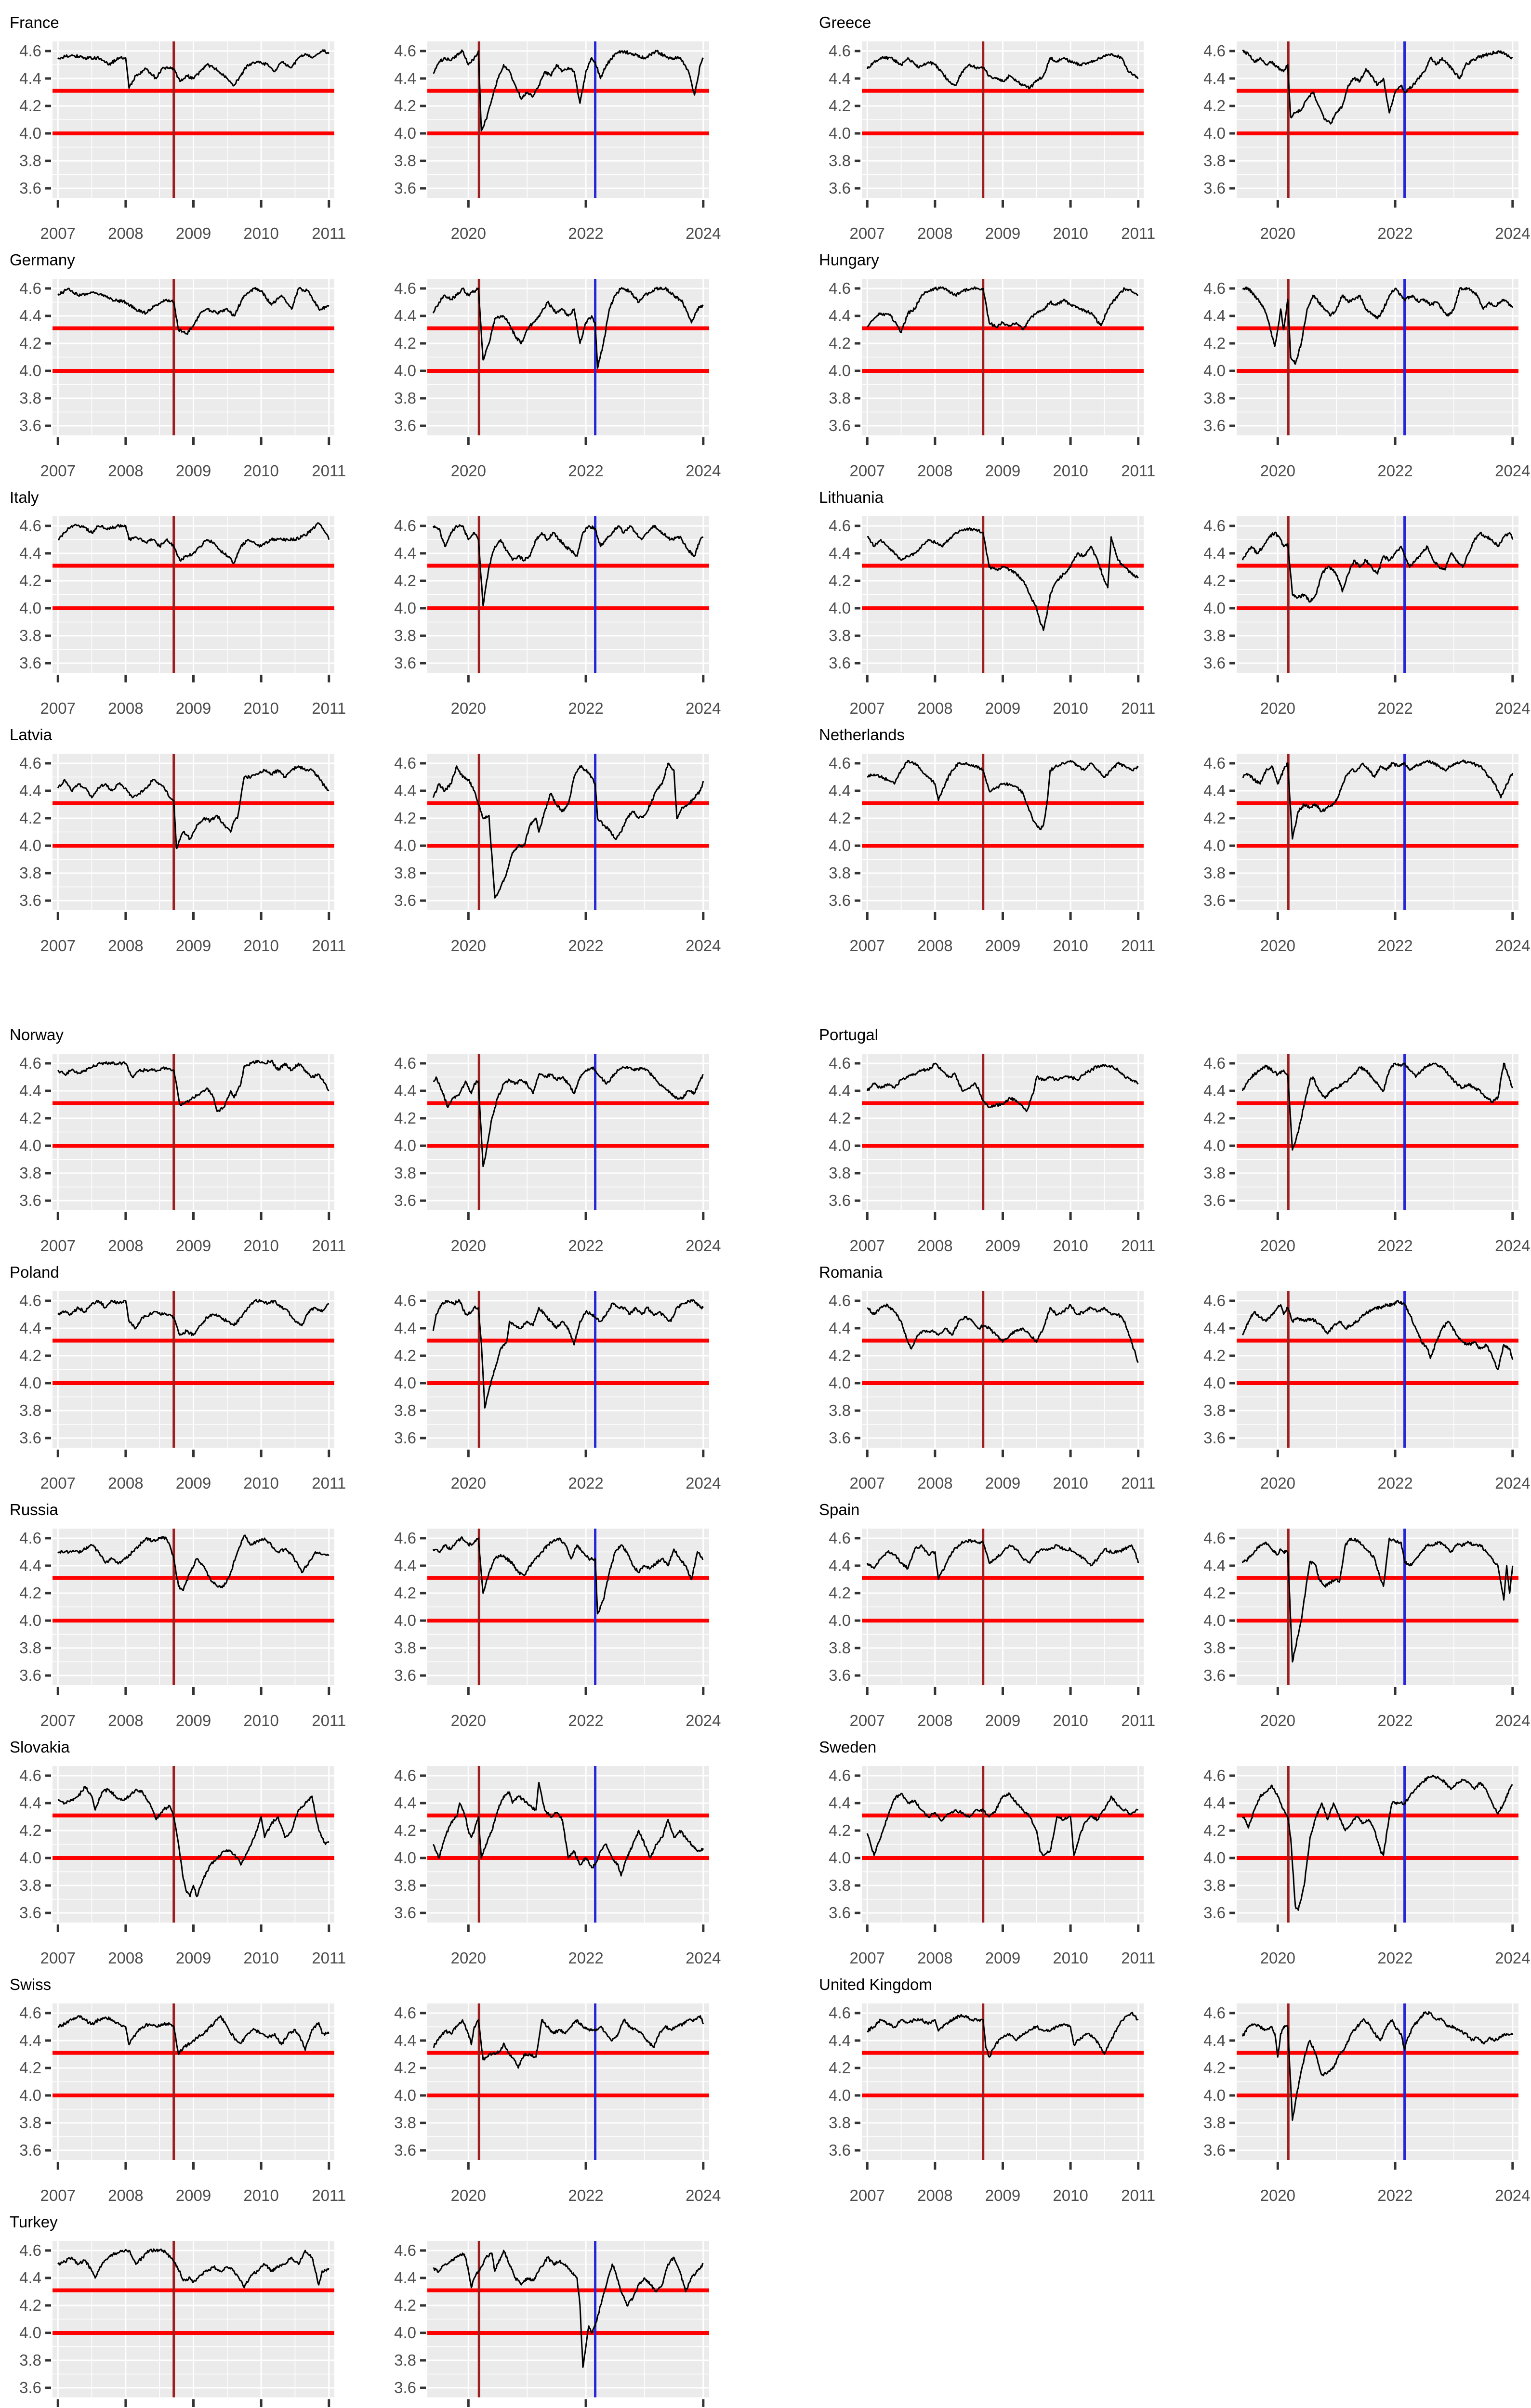 The width and height of the screenshot is (1531, 2408). What do you see at coordinates (765, 992) in the screenshot?
I see `row-spacer` at bounding box center [765, 992].